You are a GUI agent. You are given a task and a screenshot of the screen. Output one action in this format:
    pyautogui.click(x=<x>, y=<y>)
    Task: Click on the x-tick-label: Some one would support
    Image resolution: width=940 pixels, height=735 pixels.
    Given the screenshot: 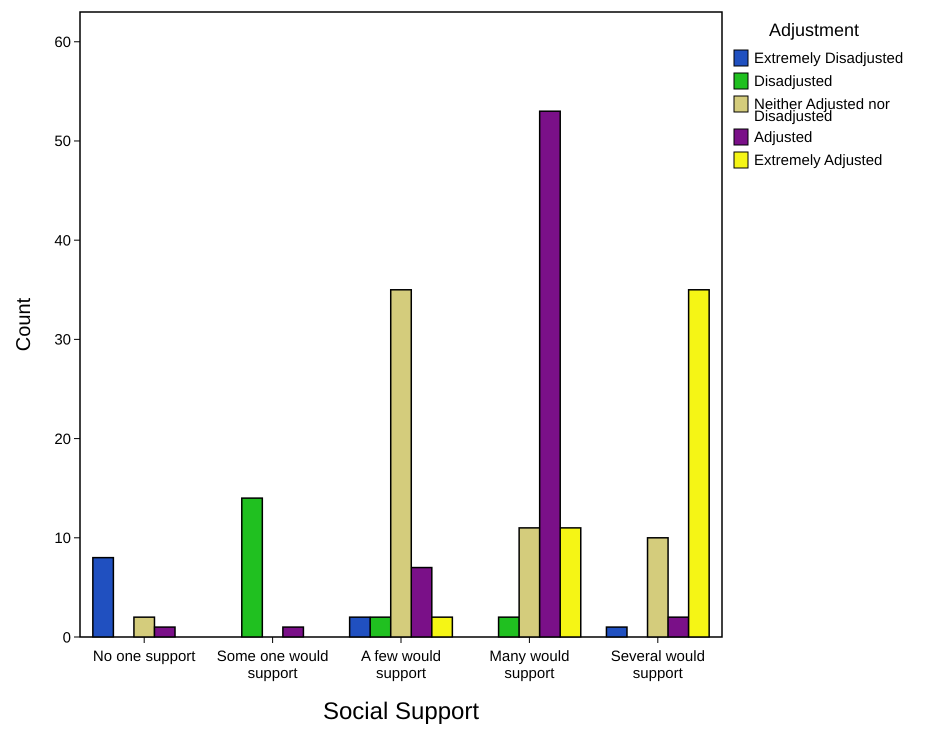 What is the action you would take?
    pyautogui.click(x=272, y=665)
    